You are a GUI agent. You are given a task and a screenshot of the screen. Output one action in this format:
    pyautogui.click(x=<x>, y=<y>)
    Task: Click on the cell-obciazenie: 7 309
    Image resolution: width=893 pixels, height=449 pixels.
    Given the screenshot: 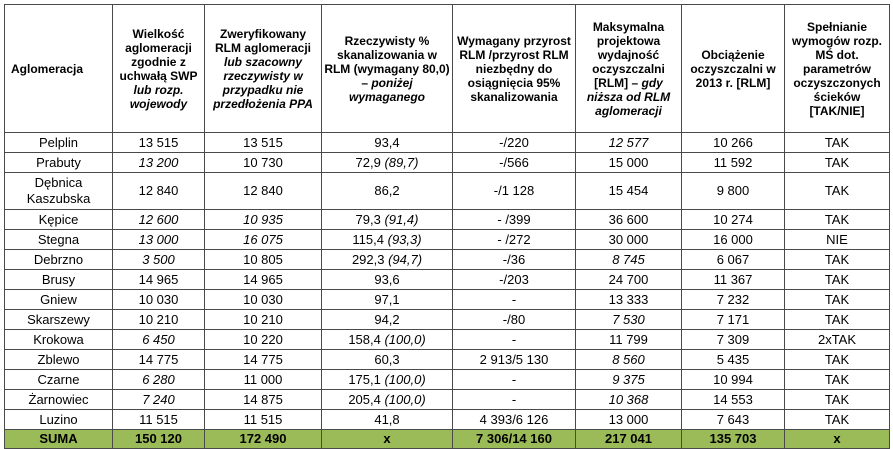 What is the action you would take?
    pyautogui.click(x=733, y=339)
    